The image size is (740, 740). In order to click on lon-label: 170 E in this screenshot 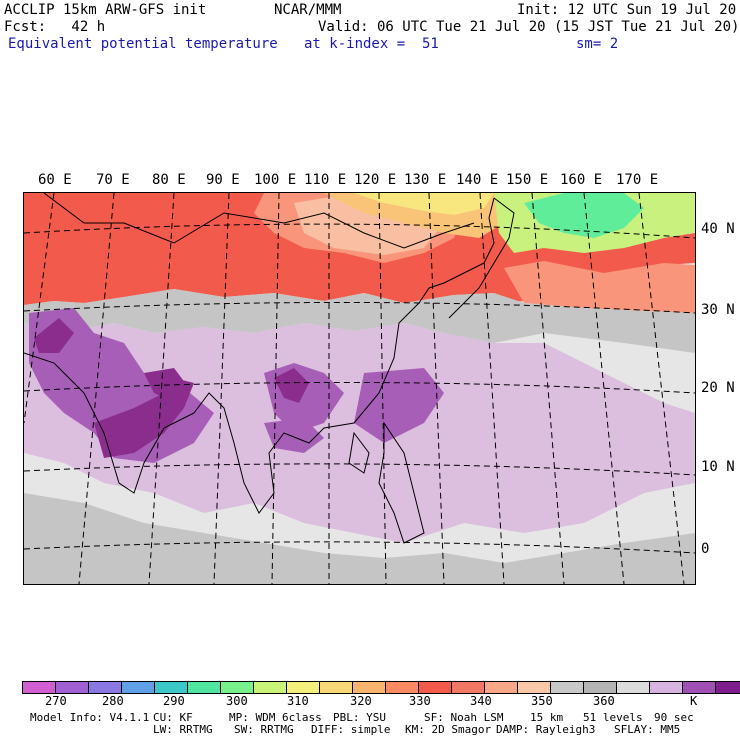, I will do `click(637, 180)`.